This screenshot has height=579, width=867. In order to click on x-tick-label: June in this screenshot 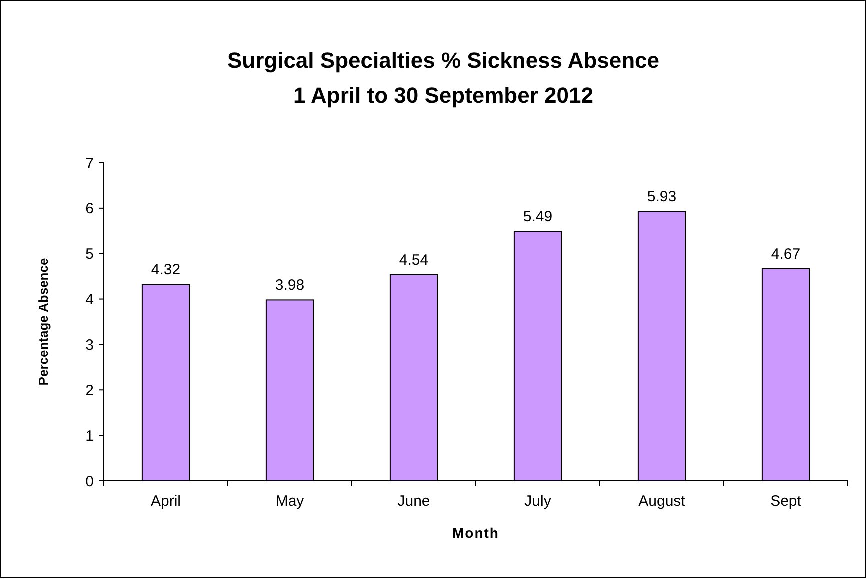, I will do `click(414, 501)`.